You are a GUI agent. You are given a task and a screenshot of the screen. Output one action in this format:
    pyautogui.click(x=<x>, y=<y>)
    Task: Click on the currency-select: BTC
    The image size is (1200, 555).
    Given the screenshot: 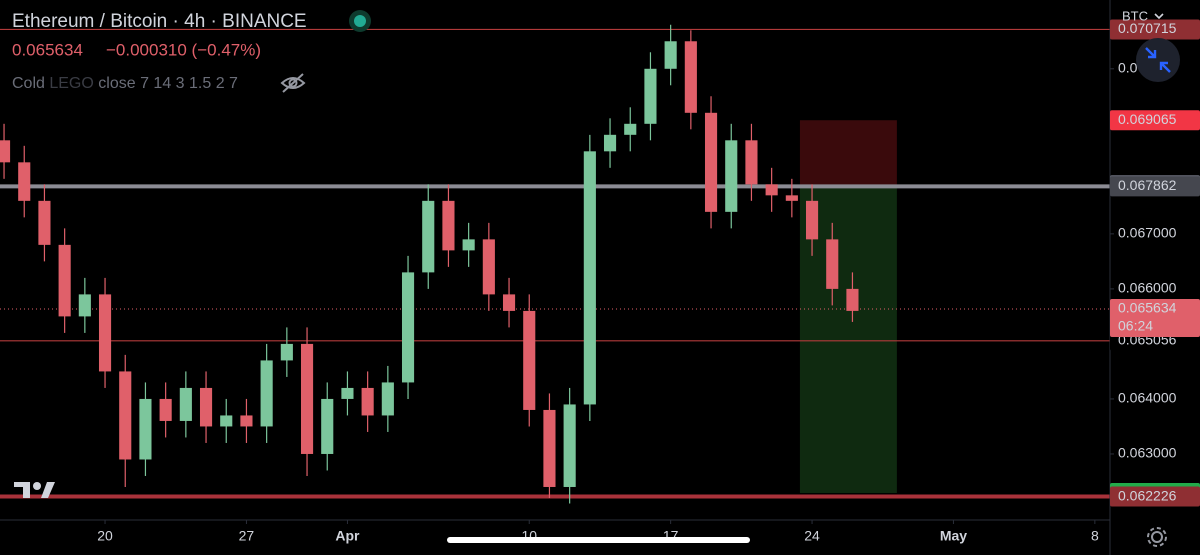 What is the action you would take?
    pyautogui.click(x=1135, y=15)
    